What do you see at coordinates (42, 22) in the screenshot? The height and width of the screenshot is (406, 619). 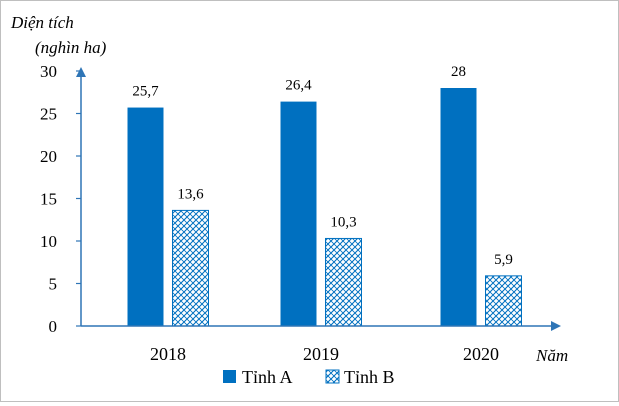 I see `y-axis-title-line1: Diện tích` at bounding box center [42, 22].